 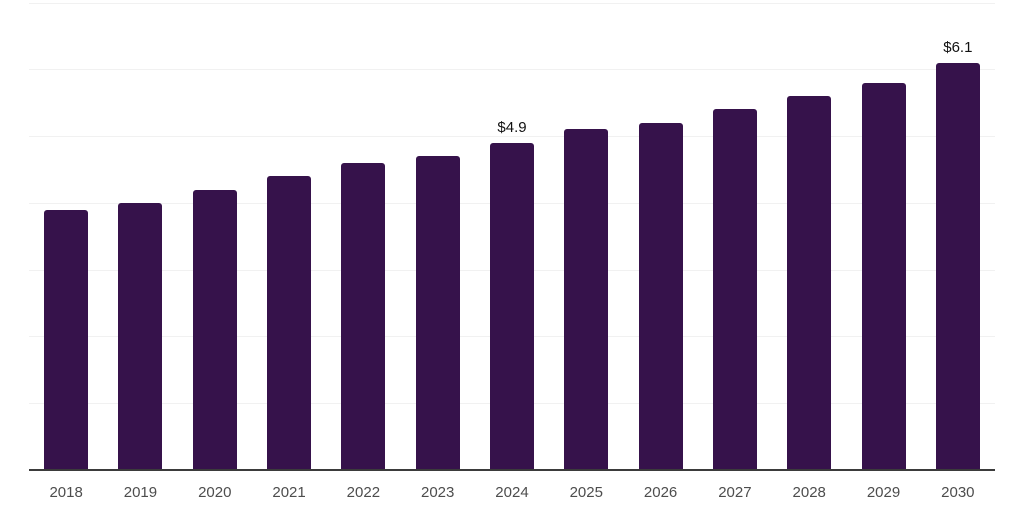 What do you see at coordinates (809, 492) in the screenshot?
I see `x-tick-label-2028: 2028` at bounding box center [809, 492].